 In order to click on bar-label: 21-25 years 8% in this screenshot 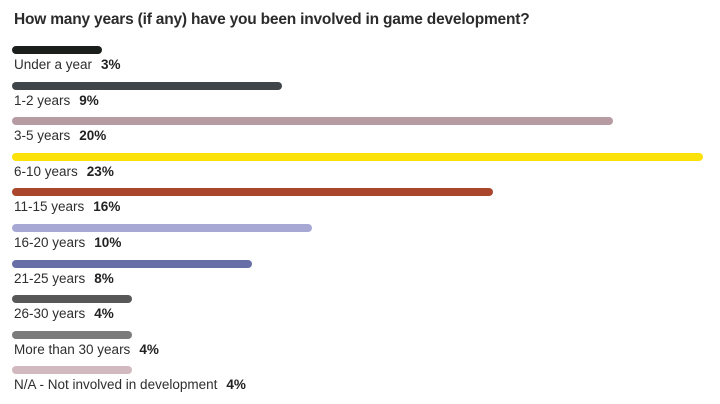, I will do `click(64, 278)`.